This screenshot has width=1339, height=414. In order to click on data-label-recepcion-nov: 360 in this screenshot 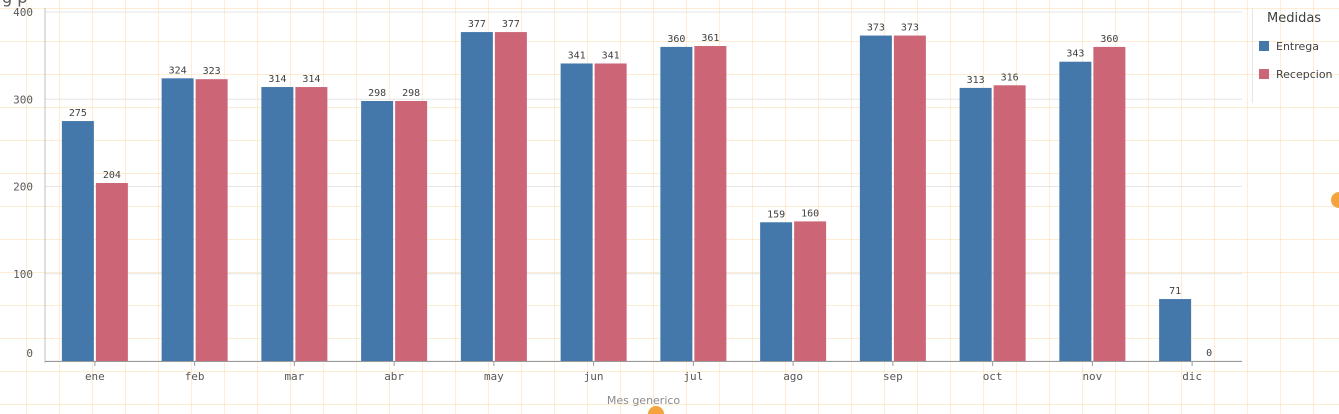, I will do `click(1109, 39)`.